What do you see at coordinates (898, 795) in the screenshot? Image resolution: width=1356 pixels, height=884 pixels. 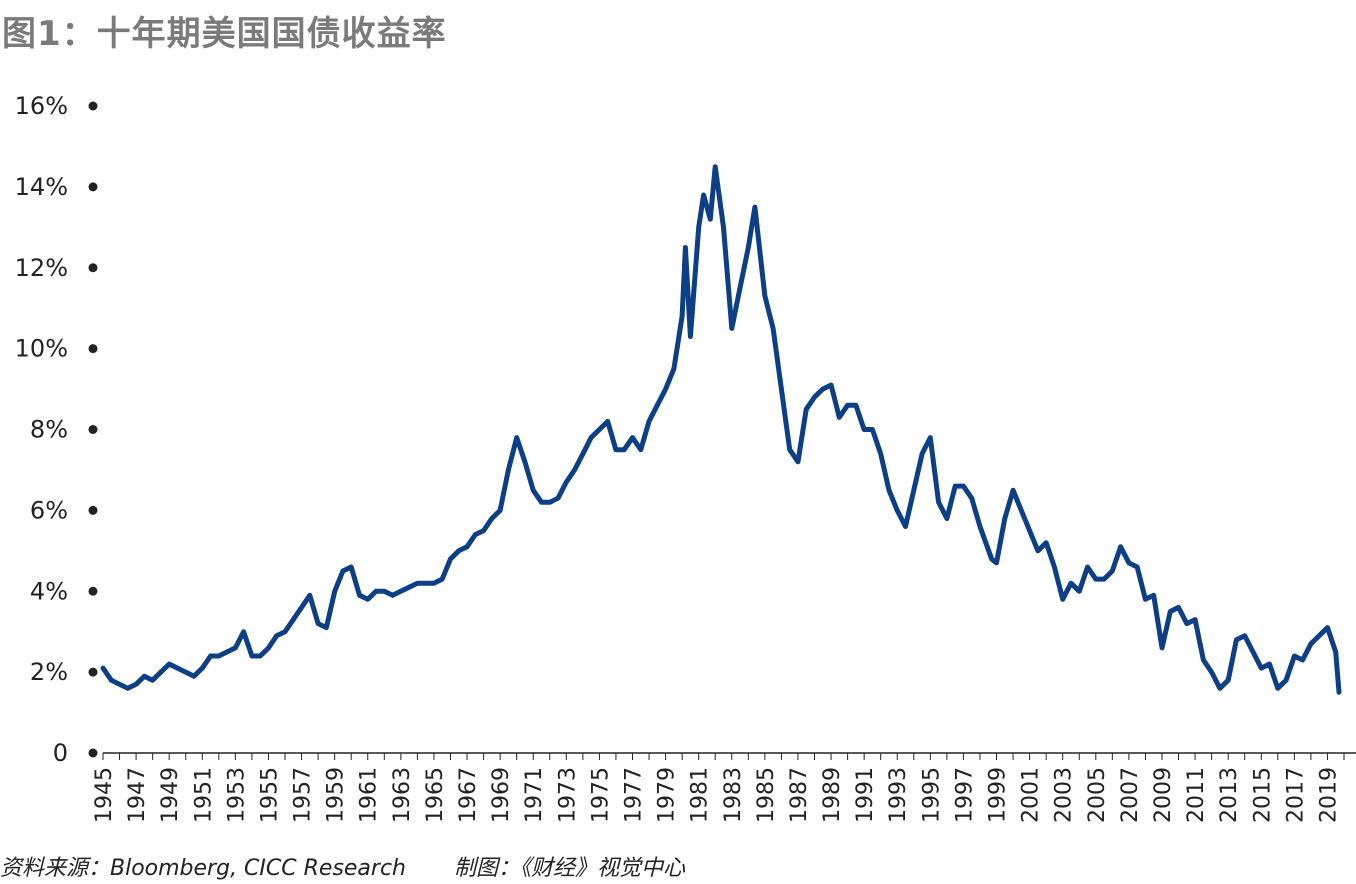 I see `x-tick-label: 1993` at bounding box center [898, 795].